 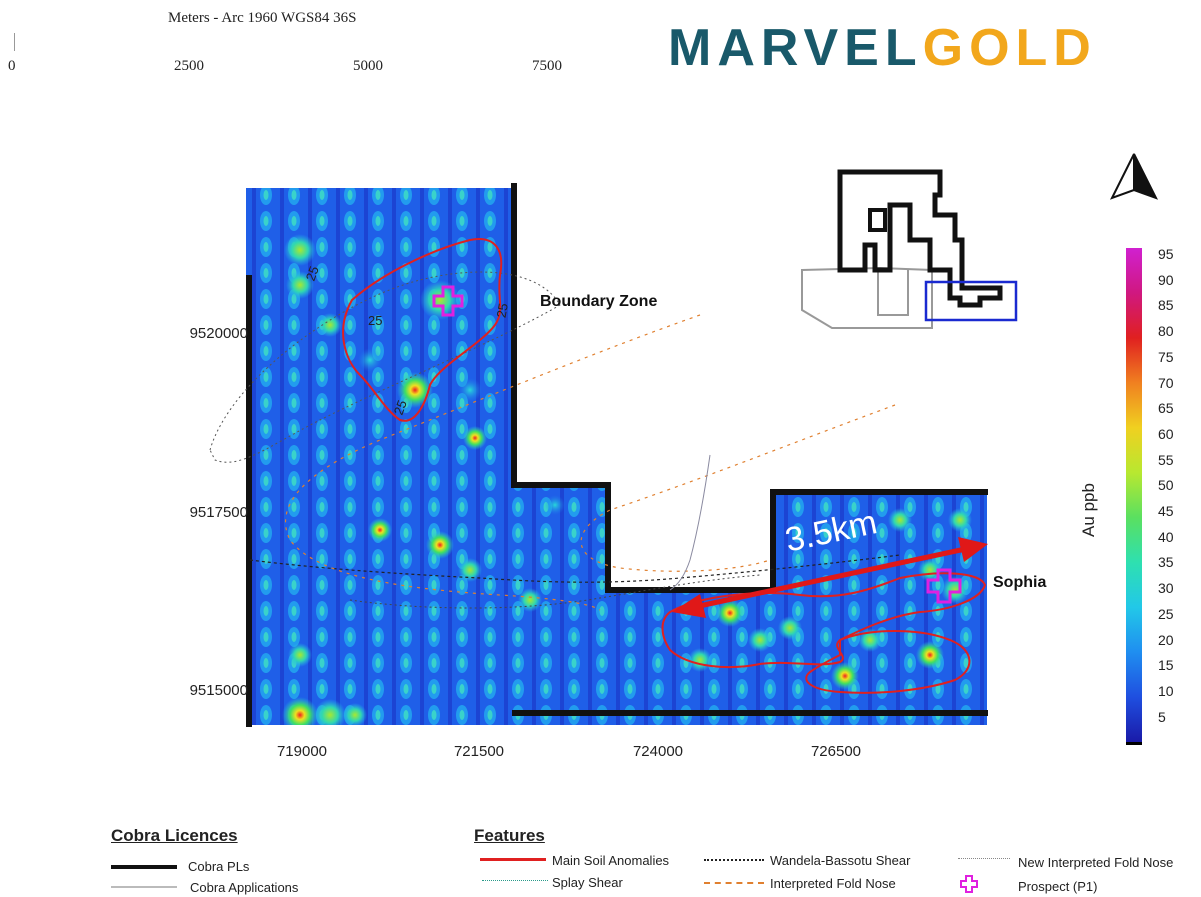 What do you see at coordinates (1166, 279) in the screenshot?
I see `colorbar-tick-90: 90` at bounding box center [1166, 279].